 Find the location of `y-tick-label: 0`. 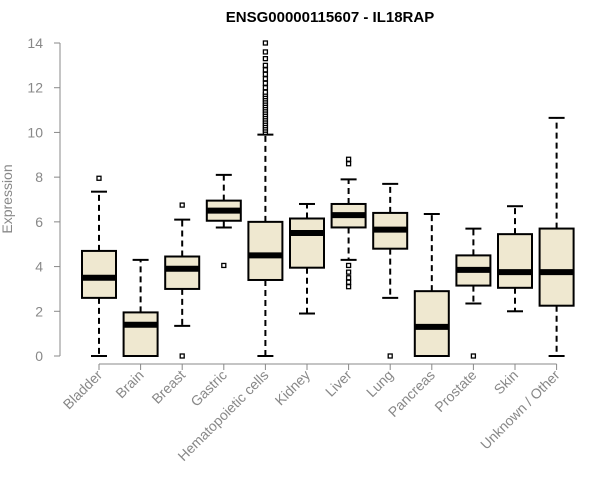

y-tick-label: 0 is located at coordinates (39, 356).